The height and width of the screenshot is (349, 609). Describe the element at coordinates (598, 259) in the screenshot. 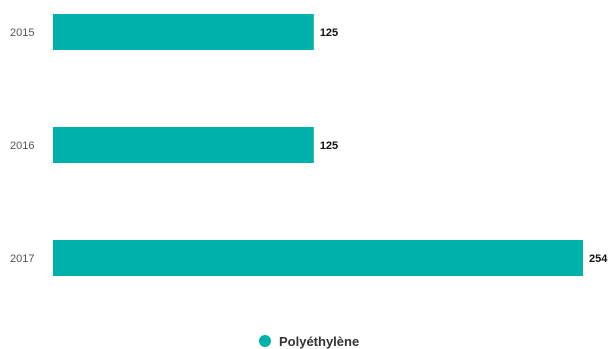

I see `value-label: 254` at that location.